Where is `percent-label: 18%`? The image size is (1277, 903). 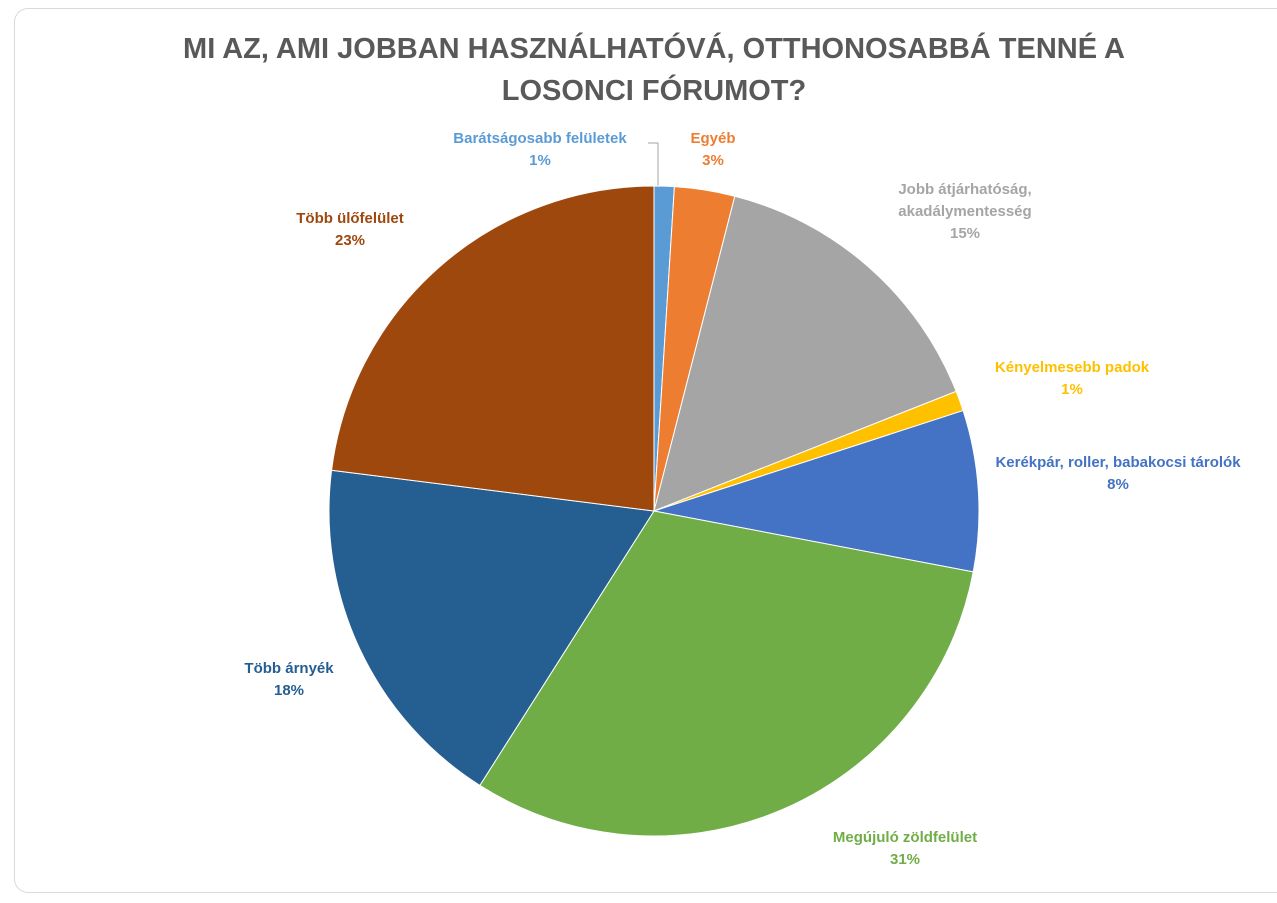 percent-label: 18% is located at coordinates (289, 690).